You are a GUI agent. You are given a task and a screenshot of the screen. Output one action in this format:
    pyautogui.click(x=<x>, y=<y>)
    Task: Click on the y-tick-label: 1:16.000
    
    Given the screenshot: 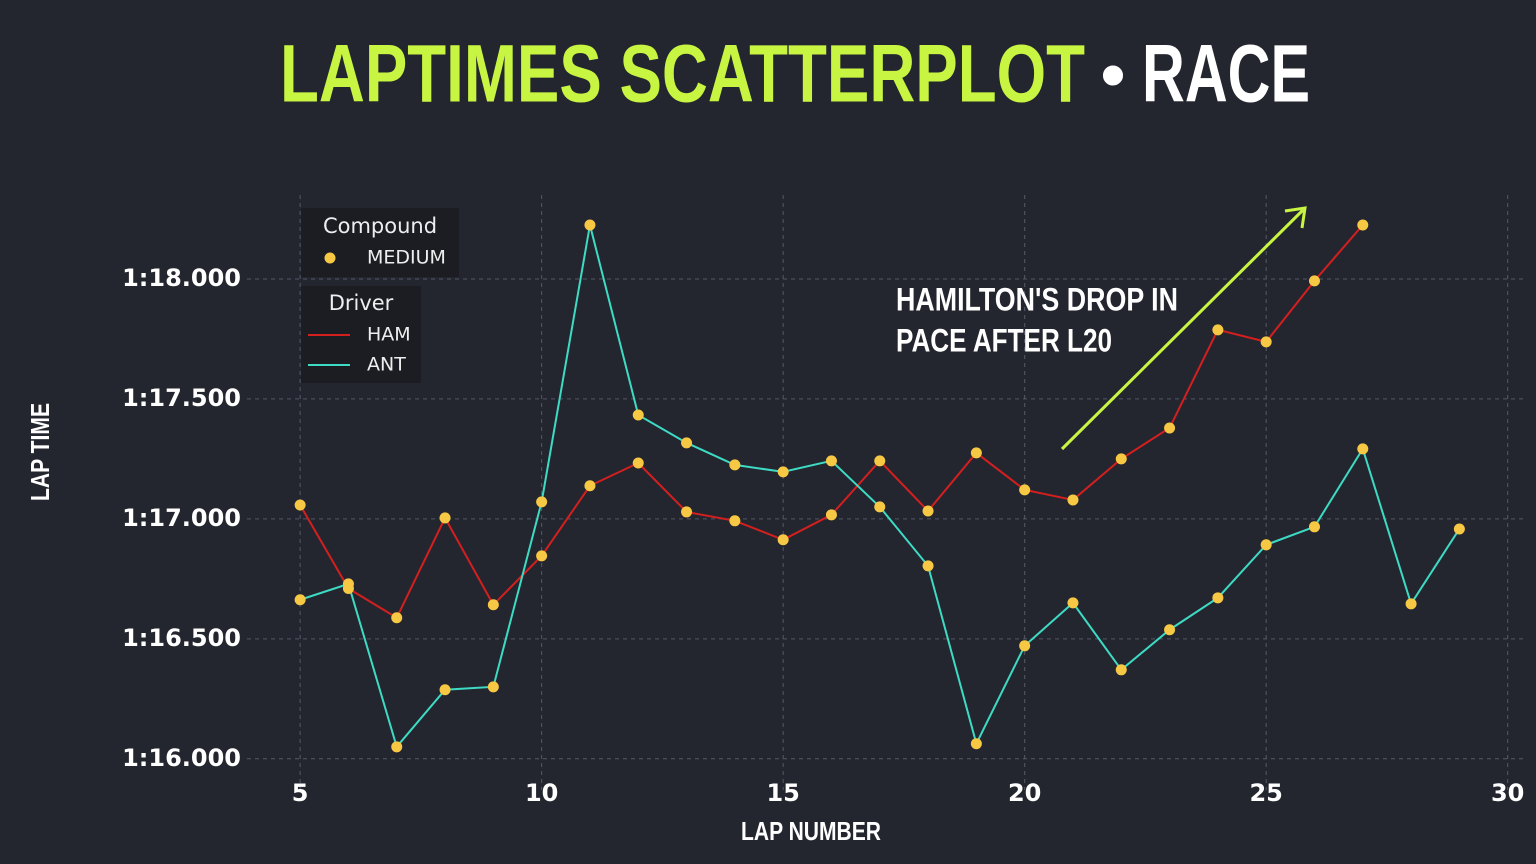 What is the action you would take?
    pyautogui.click(x=181, y=758)
    